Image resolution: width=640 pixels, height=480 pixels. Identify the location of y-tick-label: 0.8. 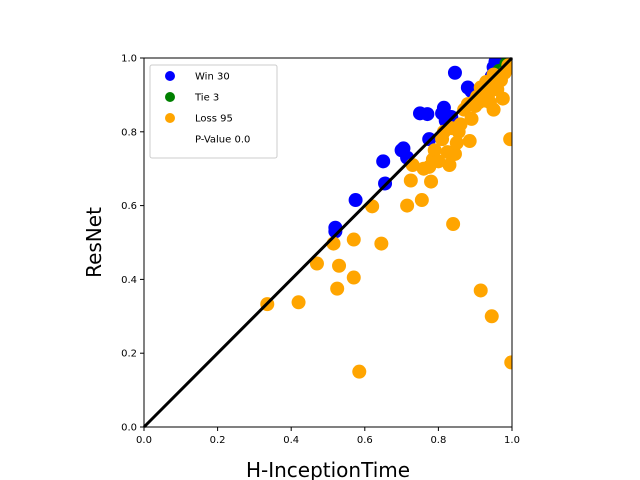
(129, 132).